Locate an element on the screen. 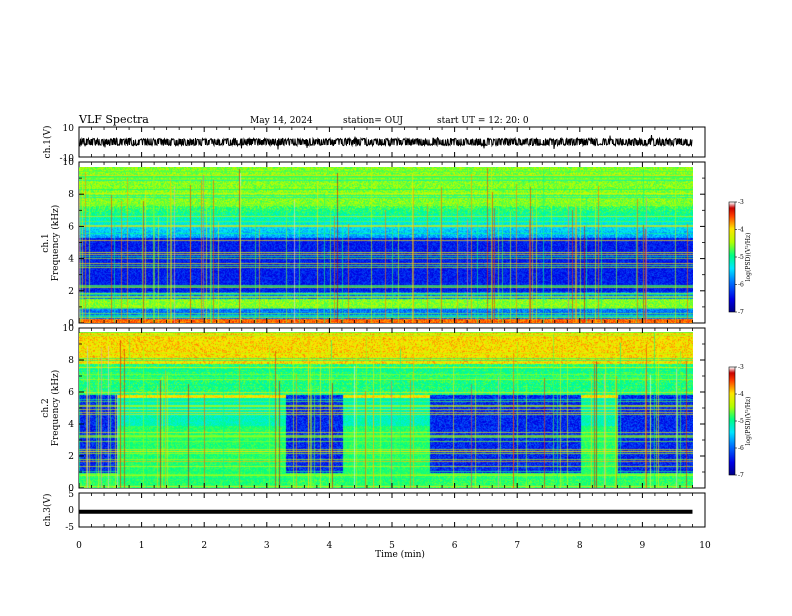 The image size is (792, 616). time-tick-label: 6 is located at coordinates (455, 546).